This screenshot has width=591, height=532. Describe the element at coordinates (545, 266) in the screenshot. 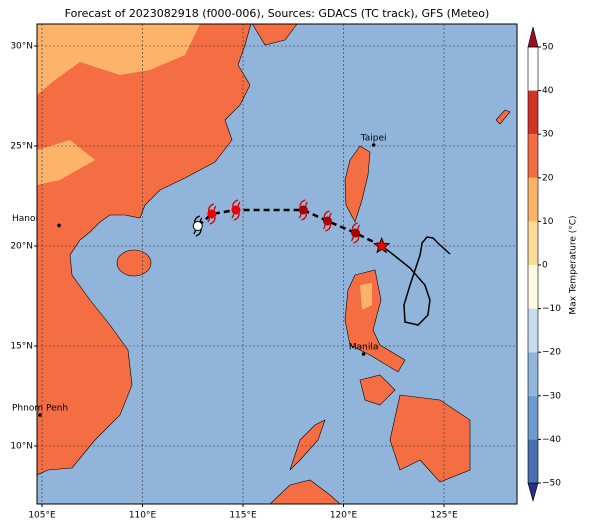

I see `colorbar-tick-label: 0` at that location.